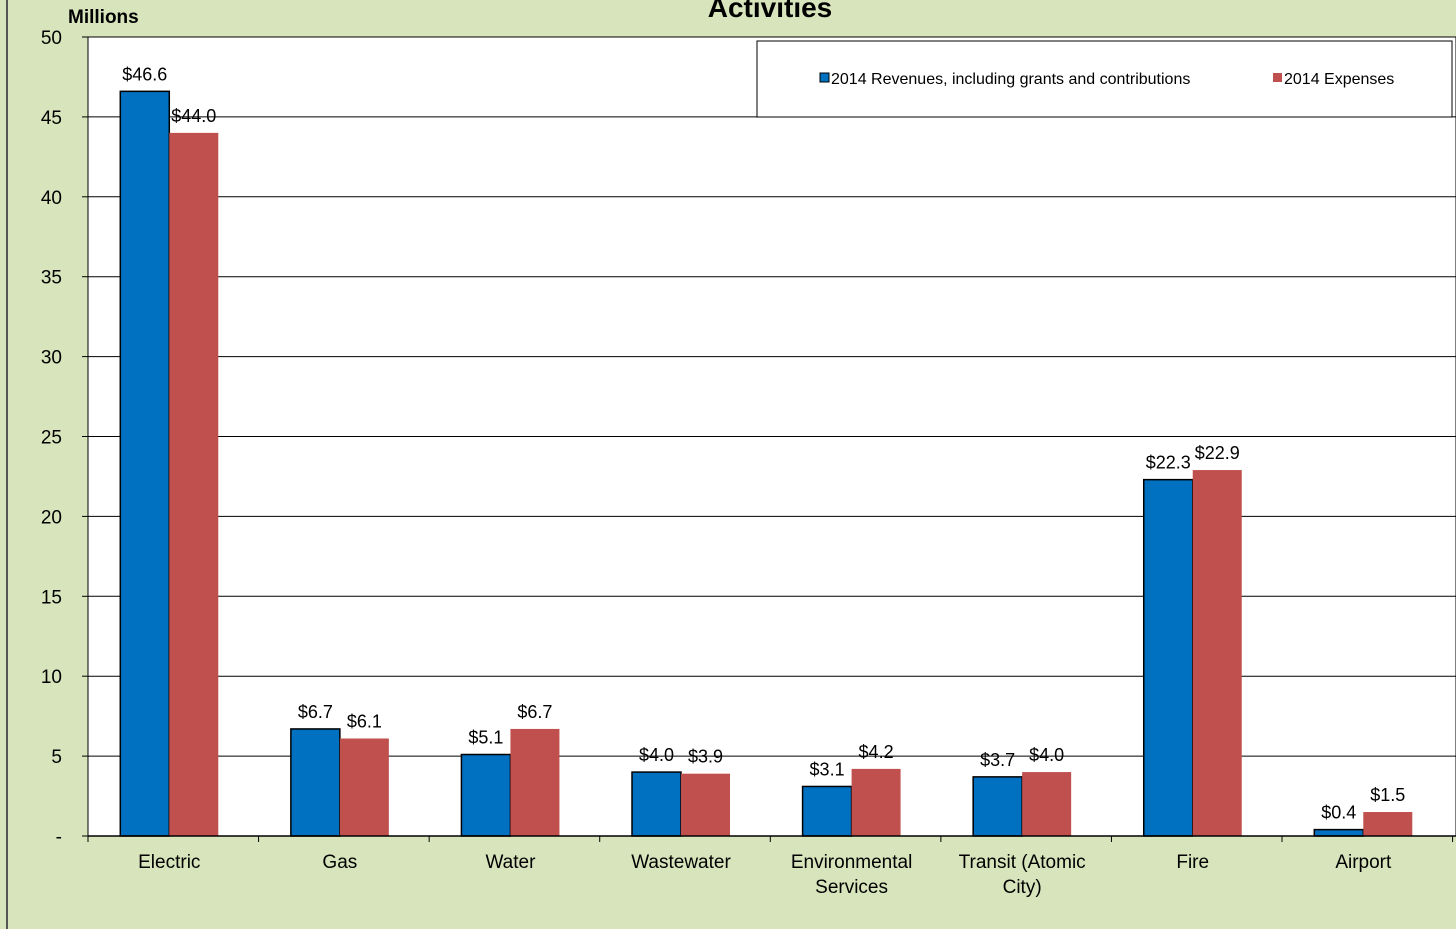 The height and width of the screenshot is (929, 1456). I want to click on y-unit-label: Millions, so click(103, 17).